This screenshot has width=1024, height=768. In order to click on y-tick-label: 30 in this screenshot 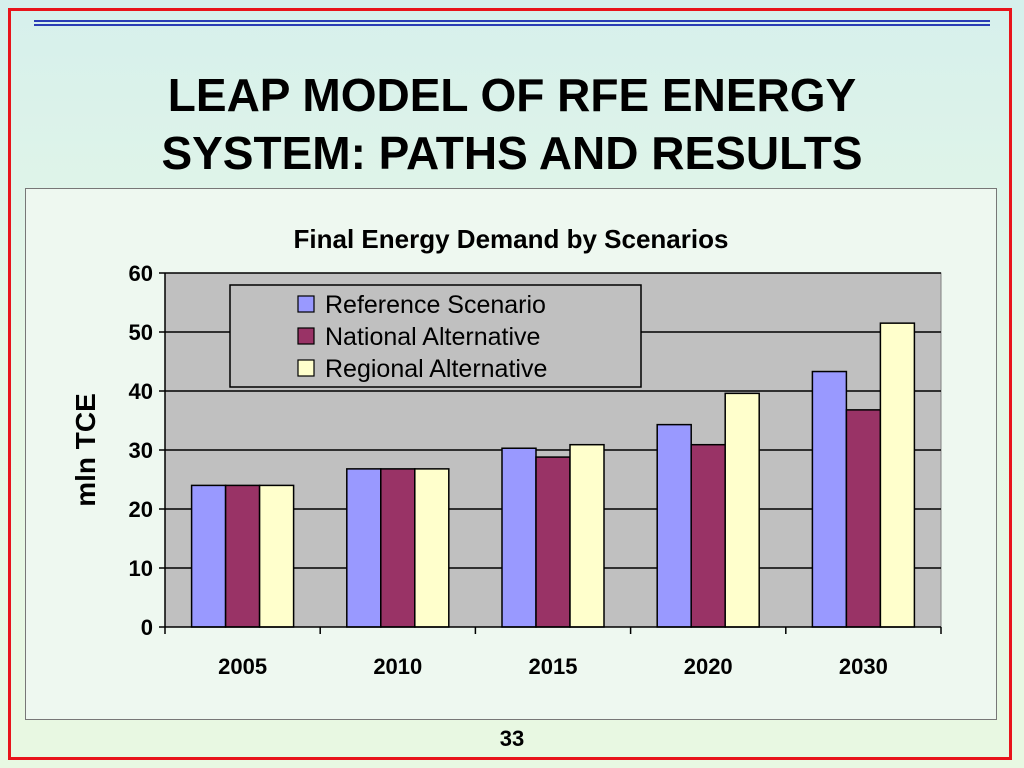, I will do `click(141, 450)`.